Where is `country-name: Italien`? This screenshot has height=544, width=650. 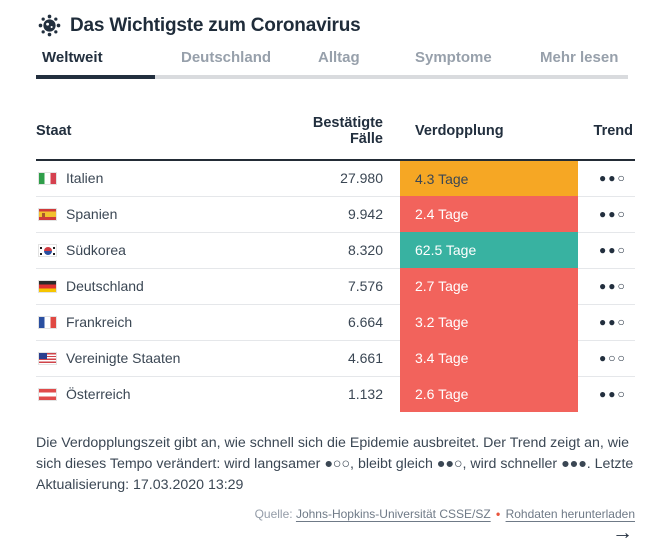 country-name: Italien is located at coordinates (85, 178).